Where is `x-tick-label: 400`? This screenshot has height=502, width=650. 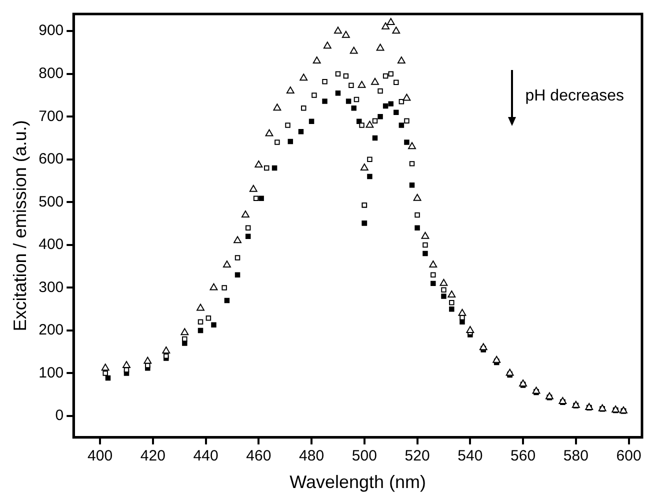 x-tick-label: 400 is located at coordinates (100, 456).